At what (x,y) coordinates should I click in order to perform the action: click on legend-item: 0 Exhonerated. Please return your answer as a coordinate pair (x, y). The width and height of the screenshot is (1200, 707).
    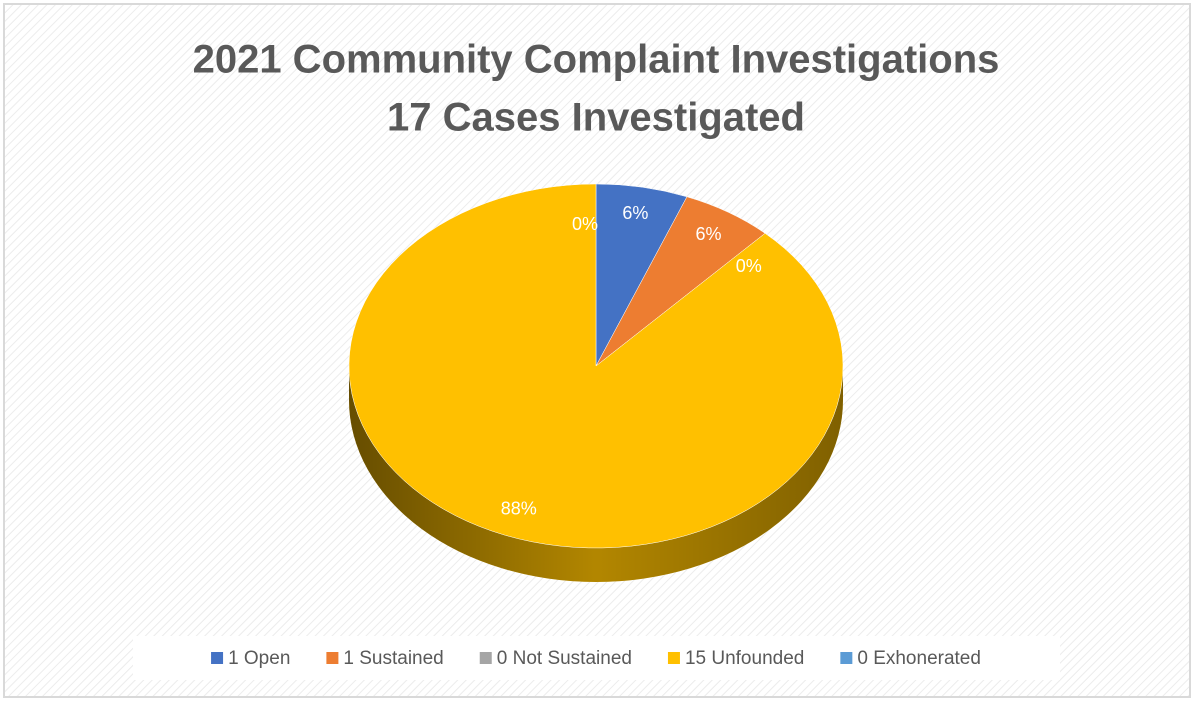
    Looking at the image, I should click on (910, 658).